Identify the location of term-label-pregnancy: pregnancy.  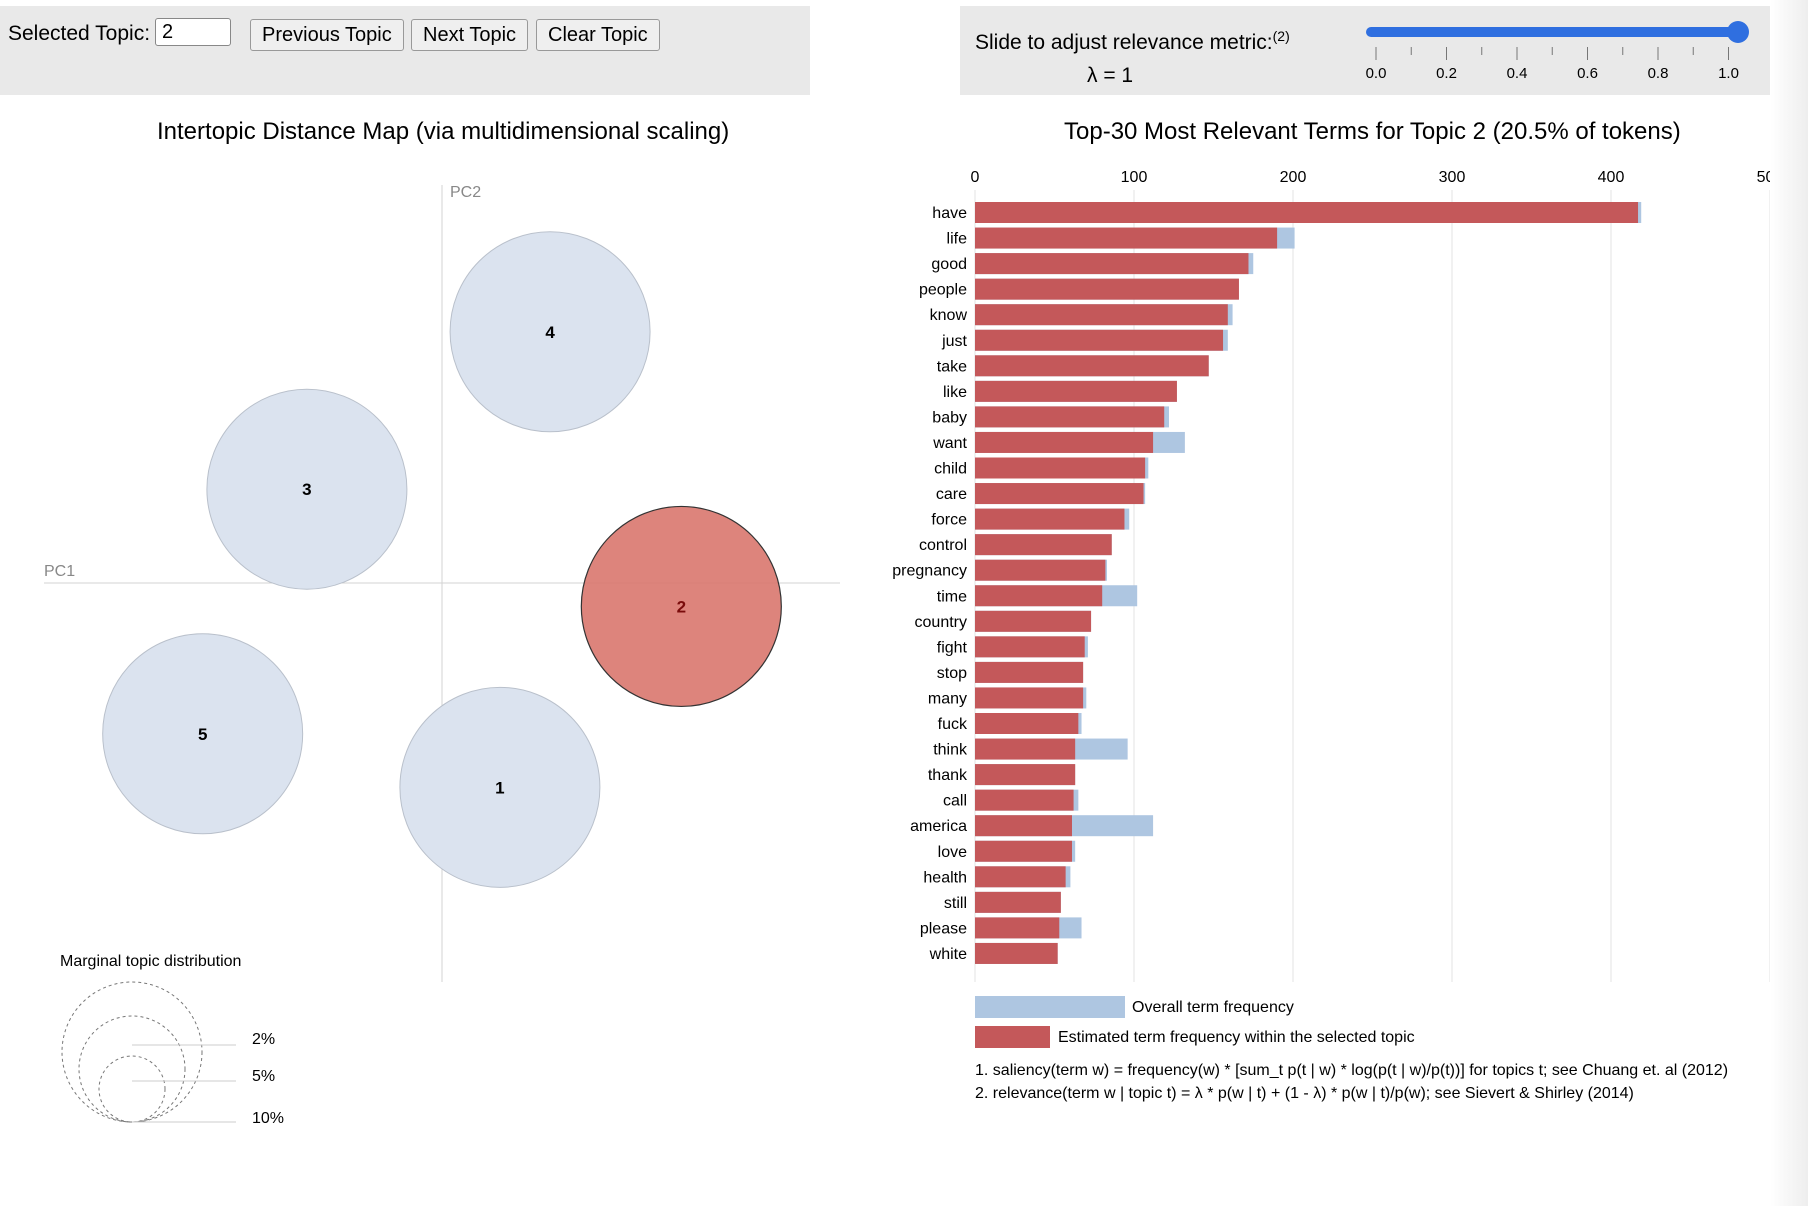
(929, 571).